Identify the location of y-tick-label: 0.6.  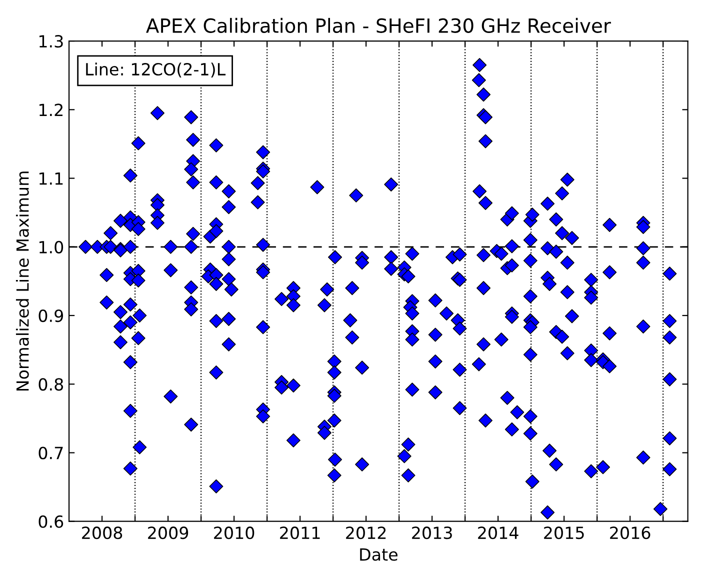
(51, 521).